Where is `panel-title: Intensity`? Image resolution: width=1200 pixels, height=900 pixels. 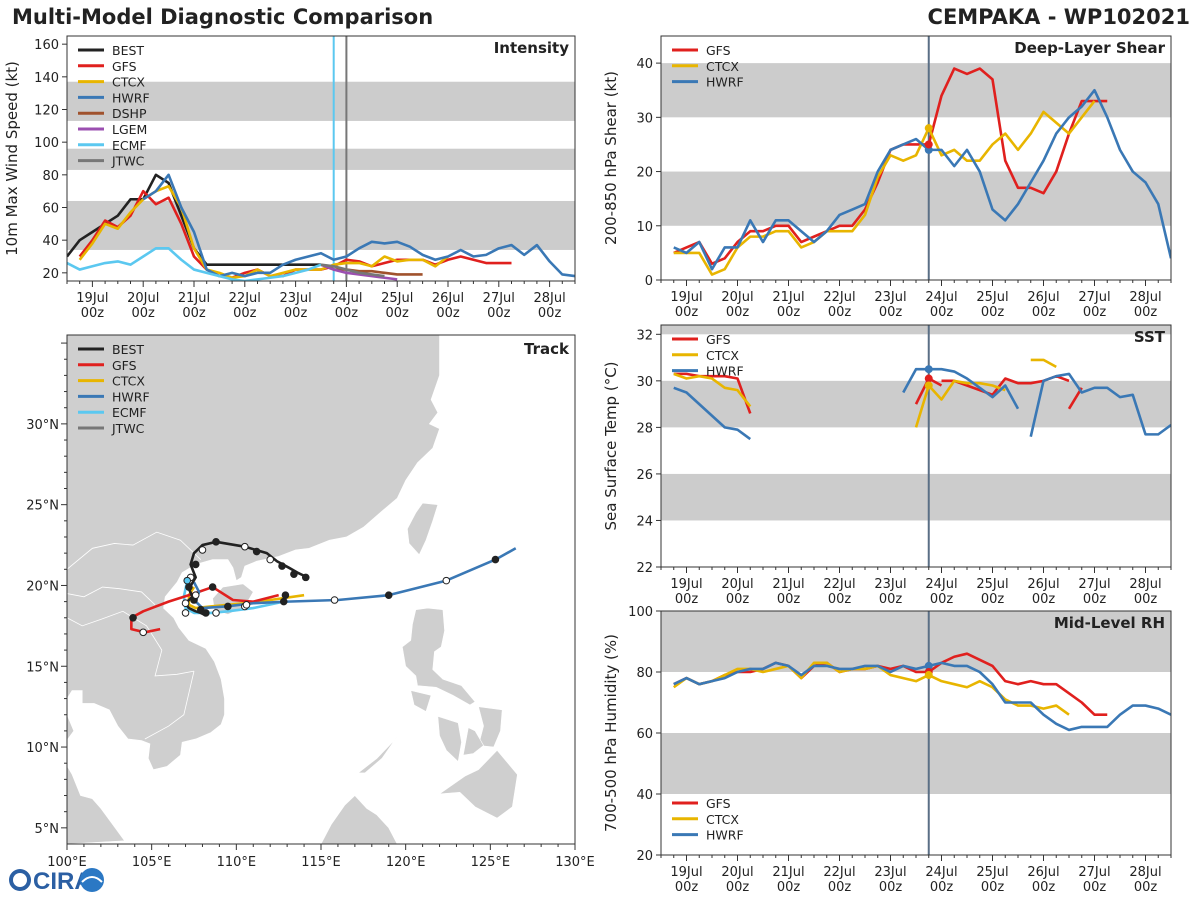 panel-title: Intensity is located at coordinates (532, 48).